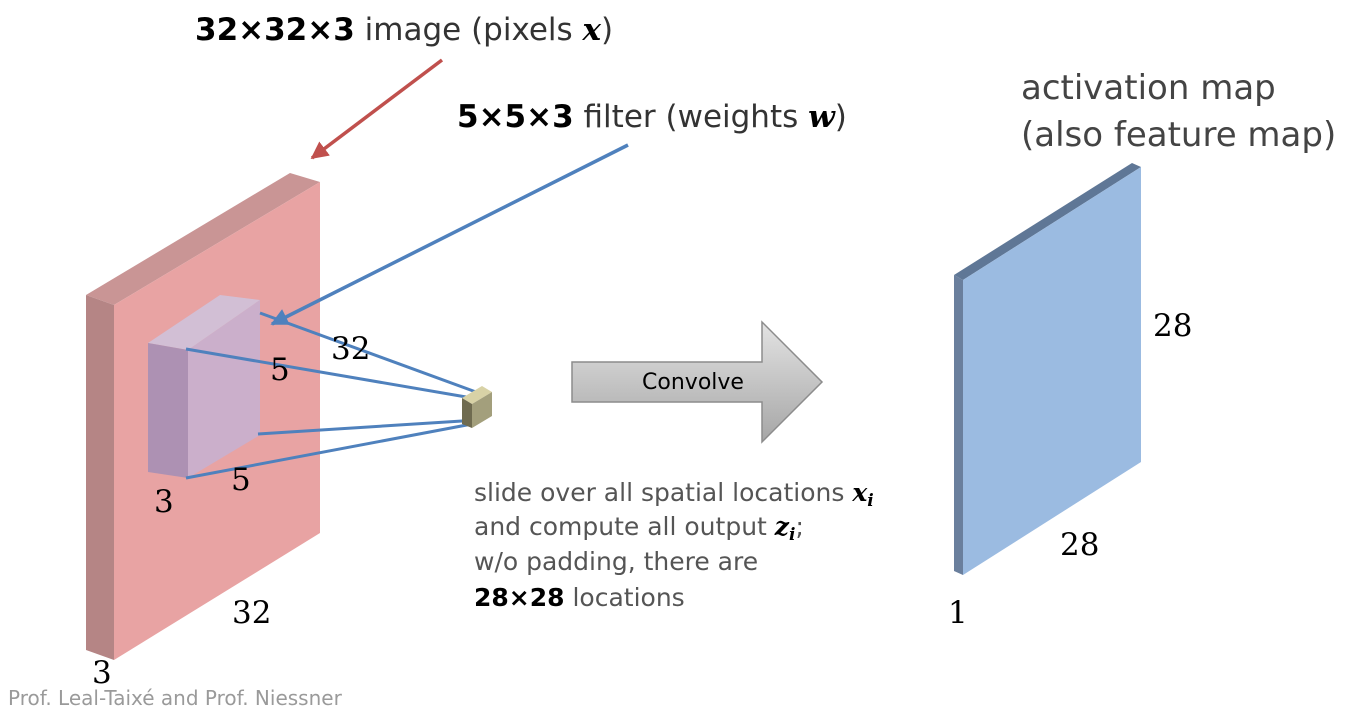  Describe the element at coordinates (467, 413) in the screenshot. I see `neuron-cube-side` at that location.